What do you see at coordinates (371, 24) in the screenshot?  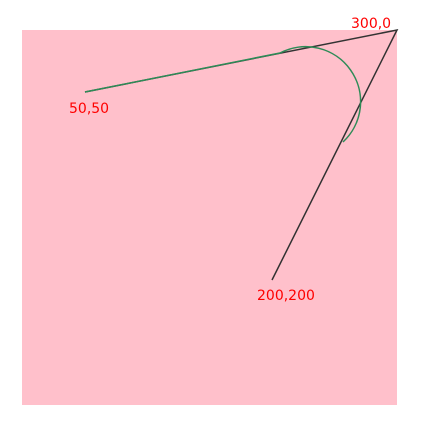 I see `corner-point-label: 300,0` at bounding box center [371, 24].